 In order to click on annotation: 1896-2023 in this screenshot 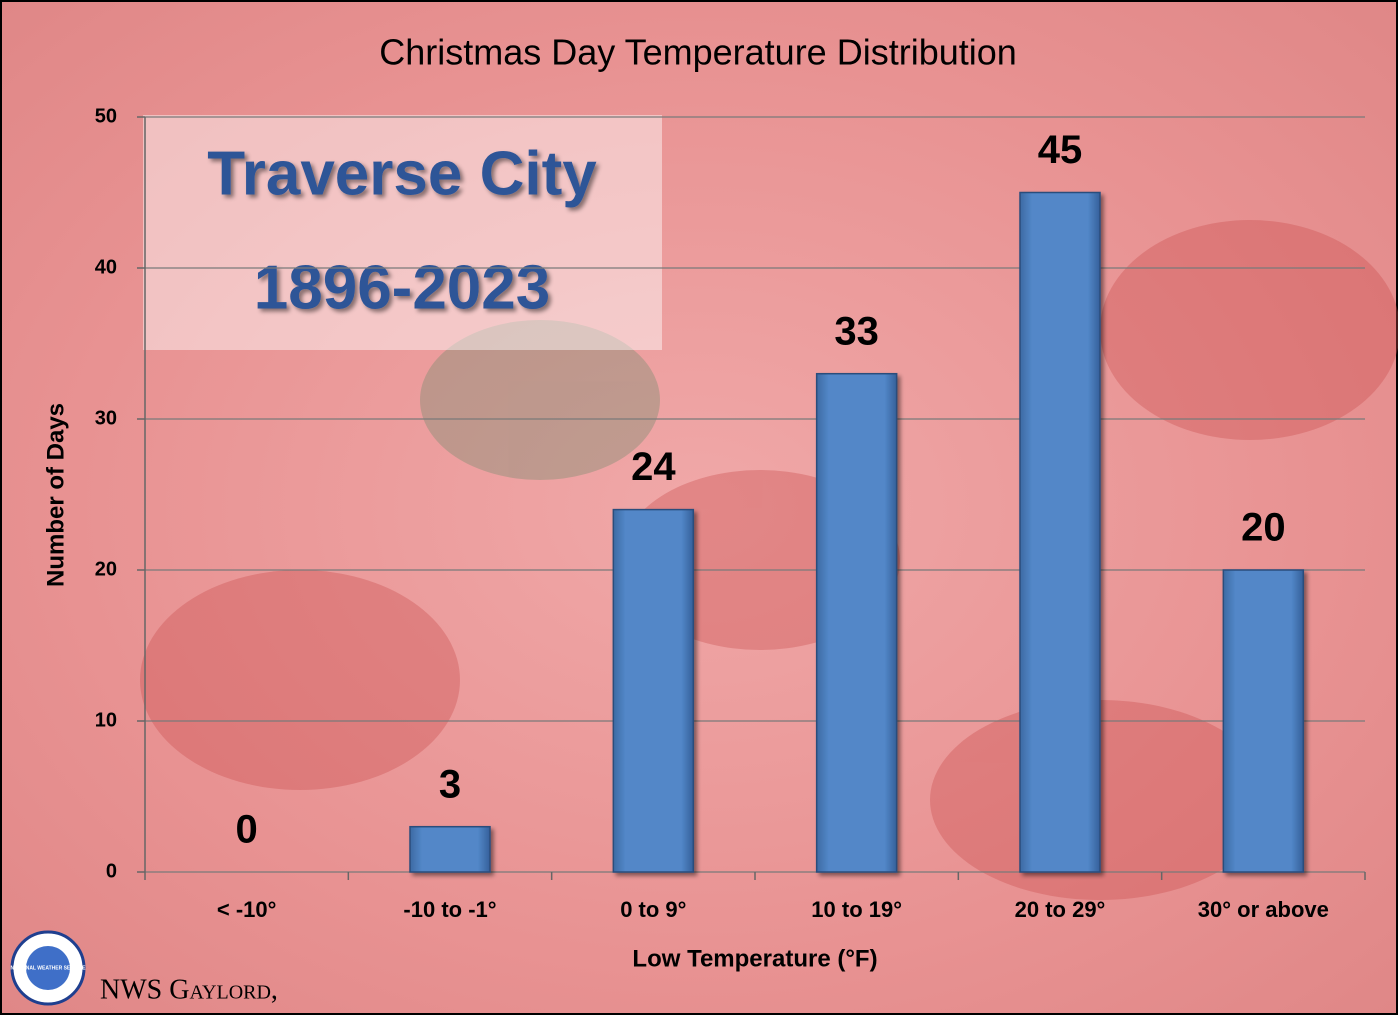, I will do `click(402, 287)`.